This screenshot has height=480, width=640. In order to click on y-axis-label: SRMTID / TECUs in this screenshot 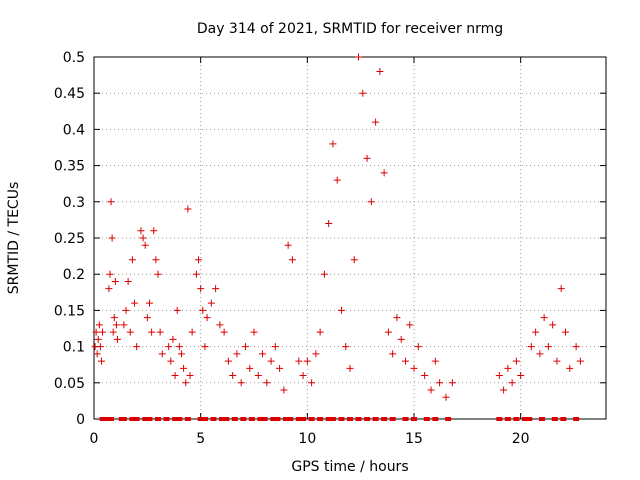, I will do `click(14, 238)`.